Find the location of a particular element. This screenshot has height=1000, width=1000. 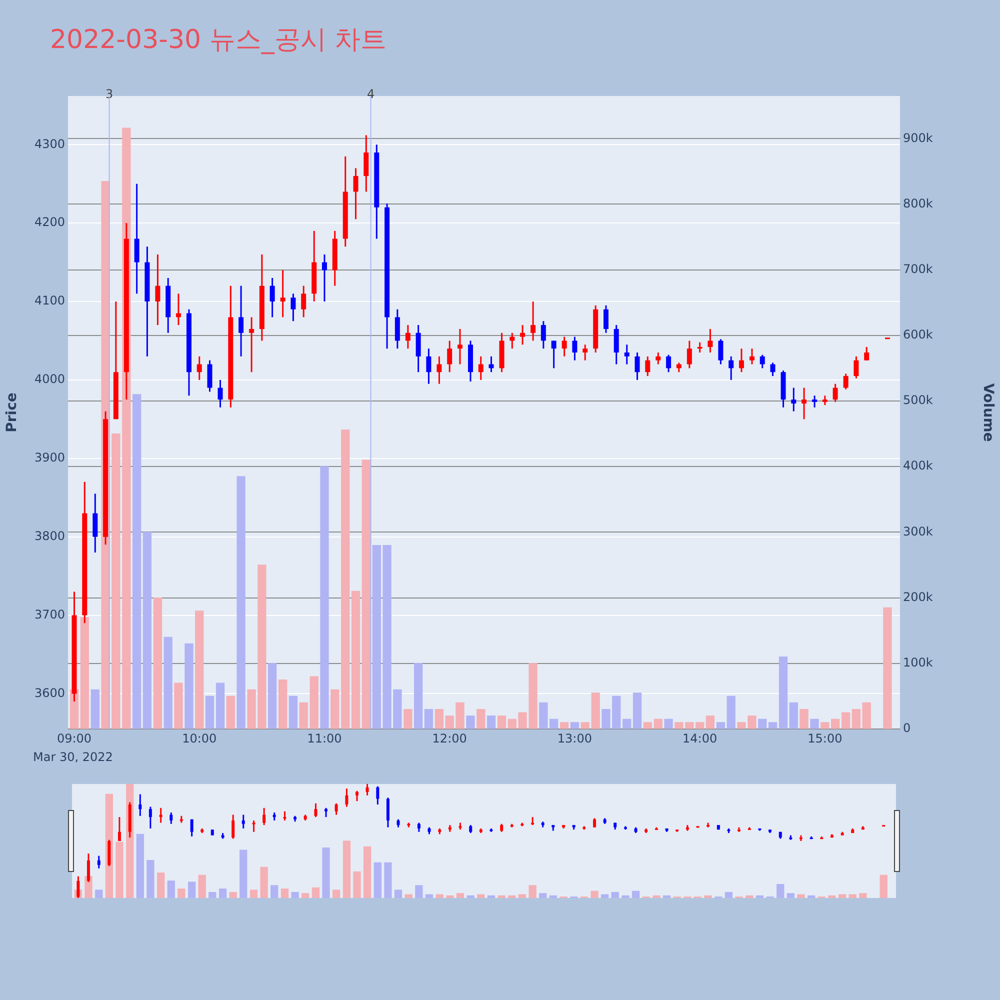

x-tick-label: 15:00 is located at coordinates (825, 738).